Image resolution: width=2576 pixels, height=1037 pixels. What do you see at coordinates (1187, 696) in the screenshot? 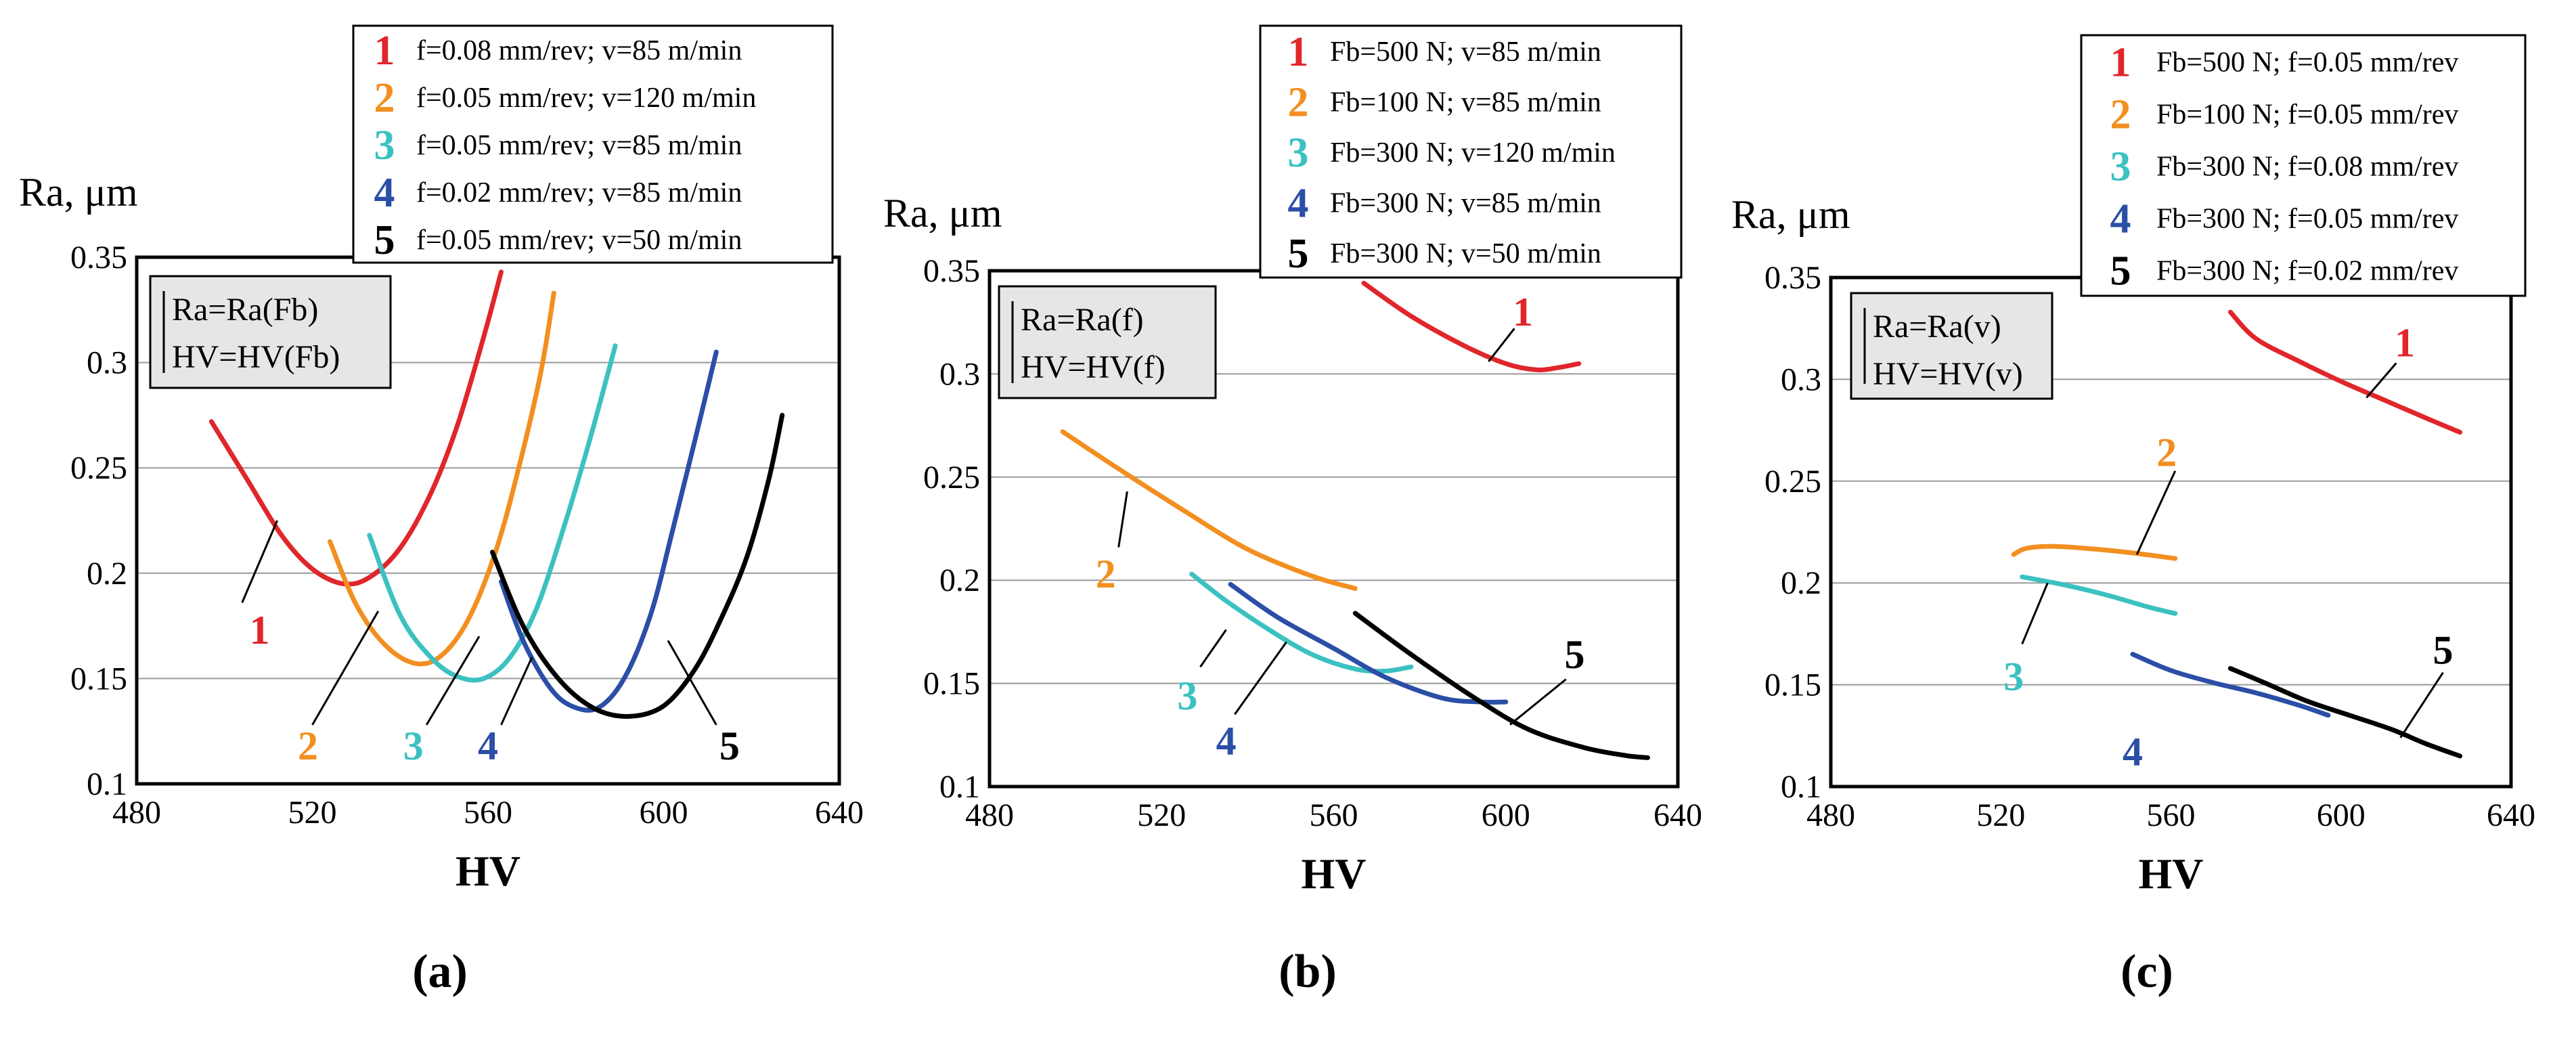
I see `curve-label-b-3: 3` at bounding box center [1187, 696].